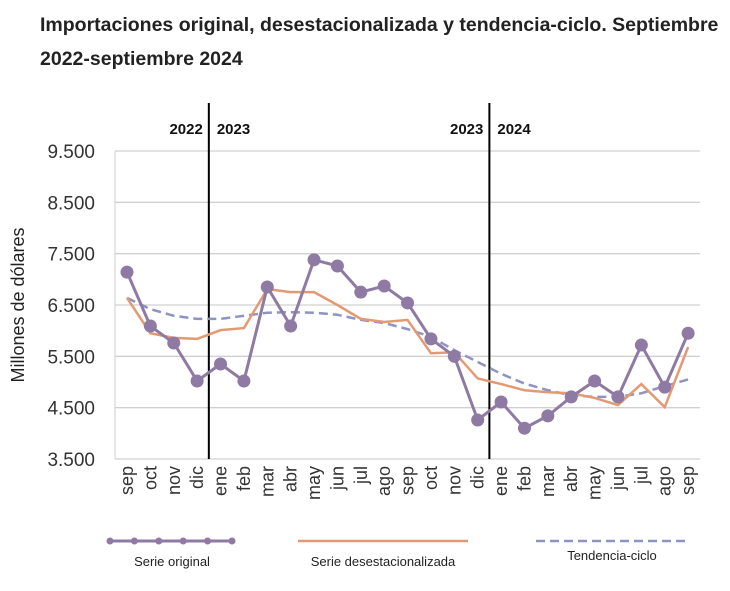  Describe the element at coordinates (71, 460) in the screenshot. I see `y-tick-label: 3.500` at that location.